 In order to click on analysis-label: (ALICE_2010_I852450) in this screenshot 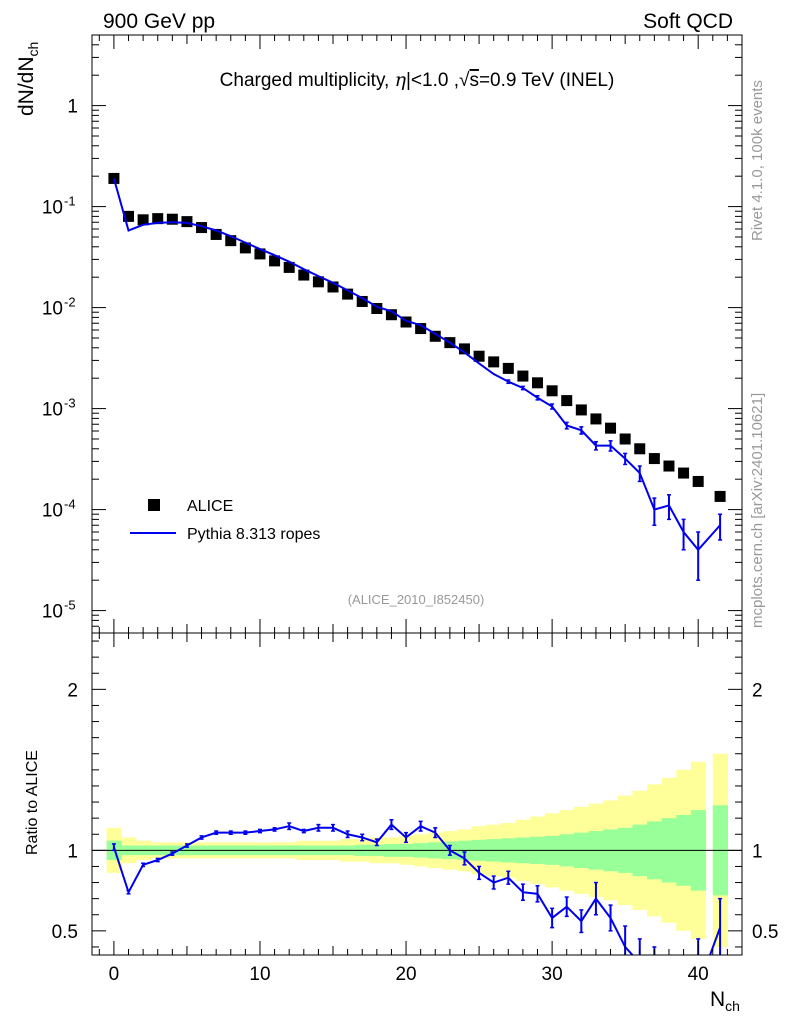, I will do `click(416, 599)`.